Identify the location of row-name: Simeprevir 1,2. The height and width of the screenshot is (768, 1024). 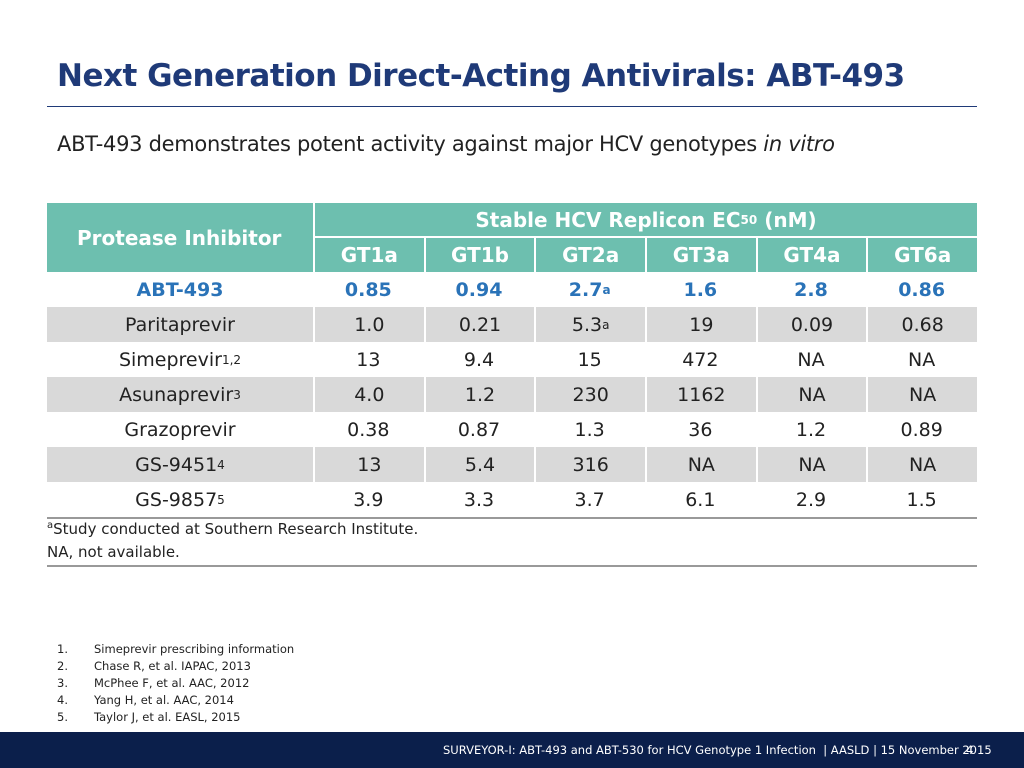
(180, 359).